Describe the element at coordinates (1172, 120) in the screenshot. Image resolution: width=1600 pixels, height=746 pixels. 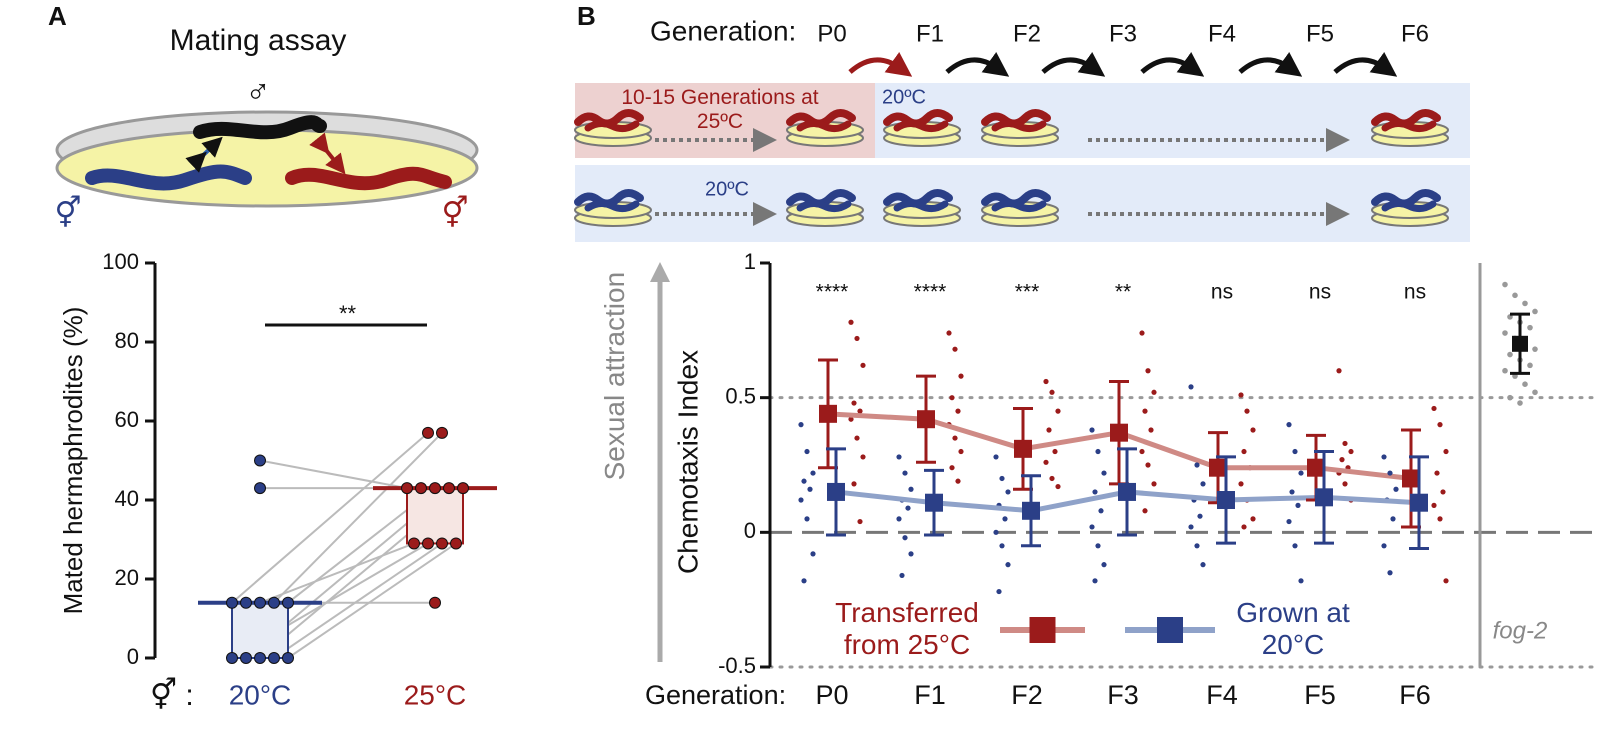
I see `cool-box` at that location.